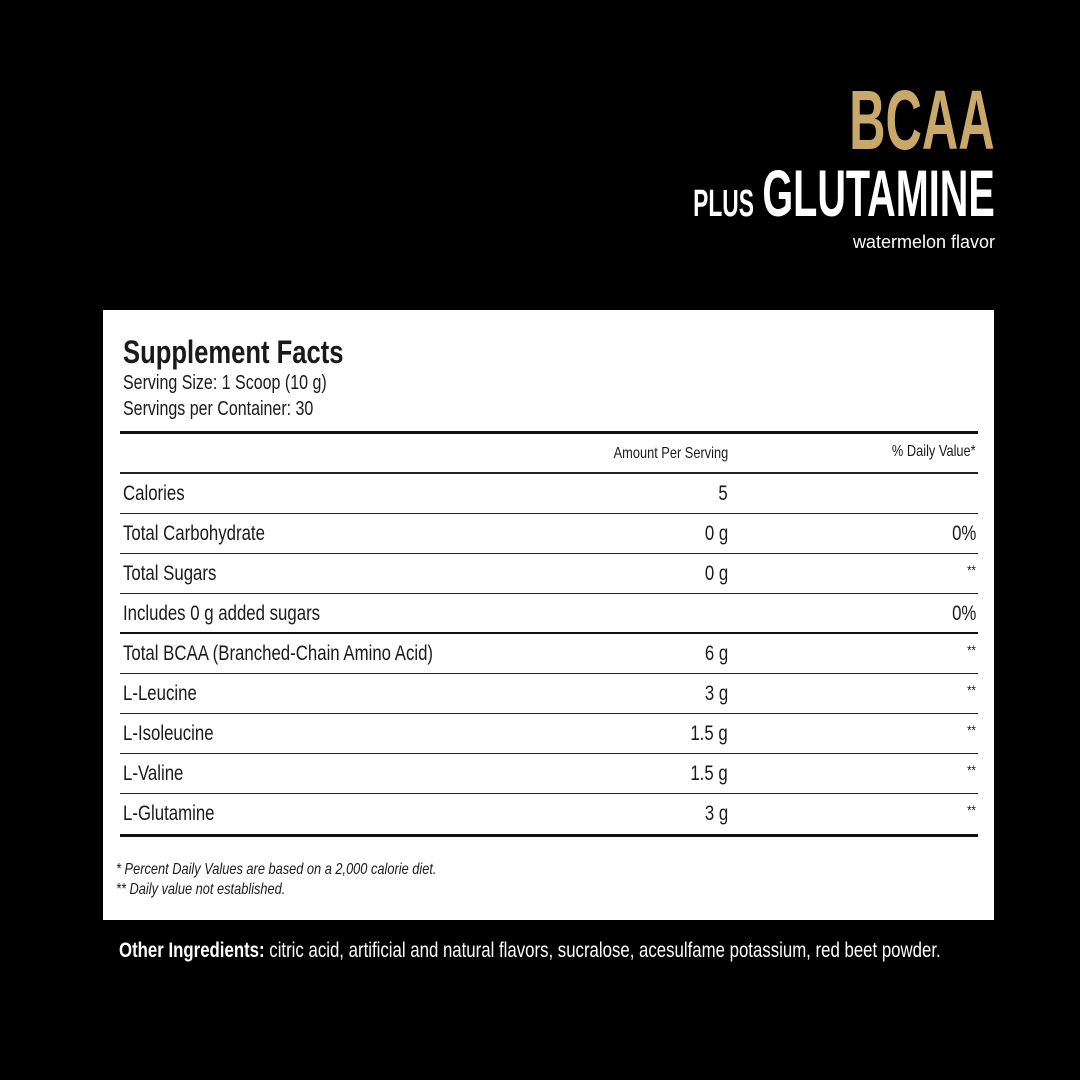 The height and width of the screenshot is (1080, 1080). I want to click on table-header: Amount Per Serving % Daily Value*, so click(549, 454).